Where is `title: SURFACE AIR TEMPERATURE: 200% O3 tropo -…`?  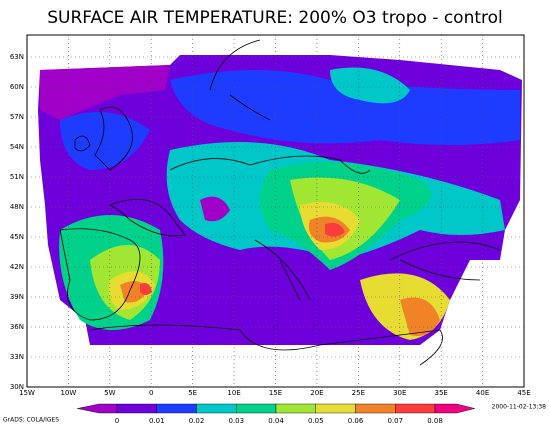 title: SURFACE AIR TEMPERATURE: 200% O3 tropo -… is located at coordinates (275, 18).